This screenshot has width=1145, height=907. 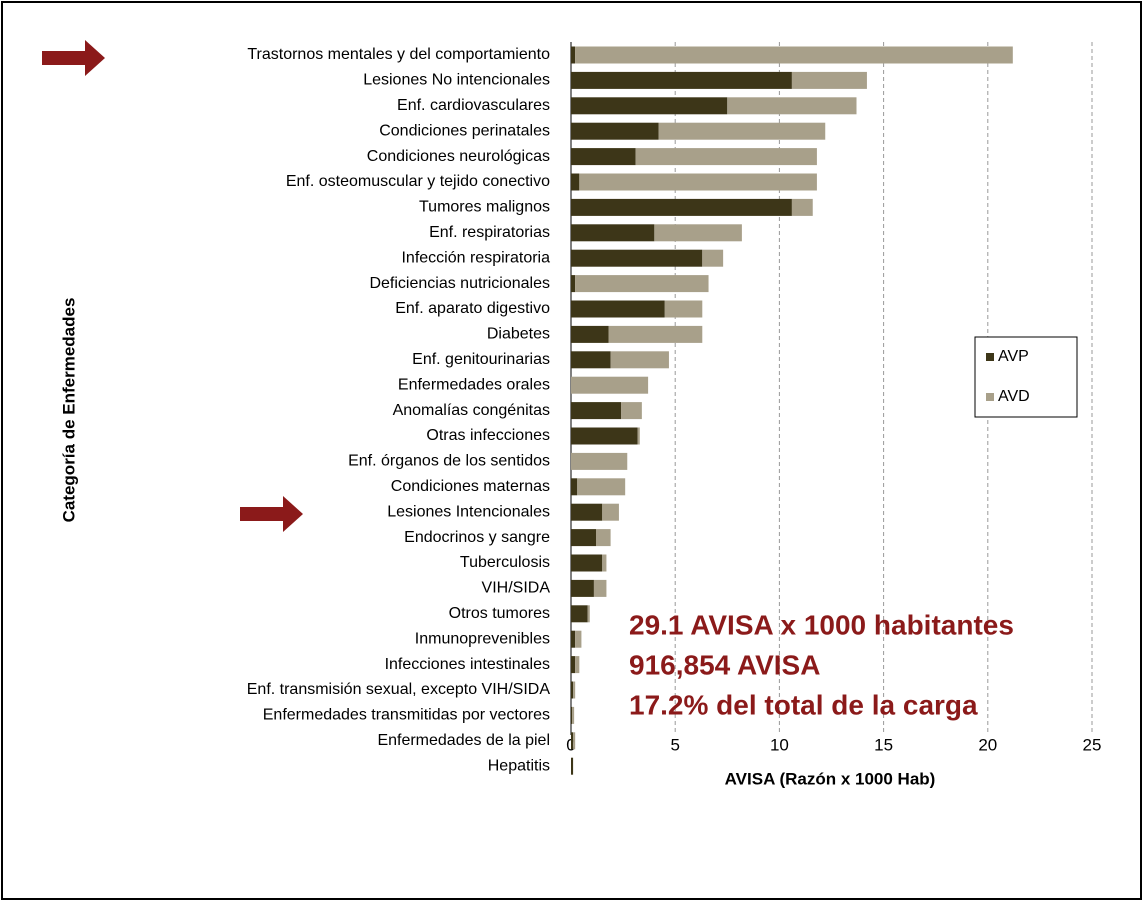 I want to click on y-tick-label: Condiciones maternas, so click(x=470, y=486).